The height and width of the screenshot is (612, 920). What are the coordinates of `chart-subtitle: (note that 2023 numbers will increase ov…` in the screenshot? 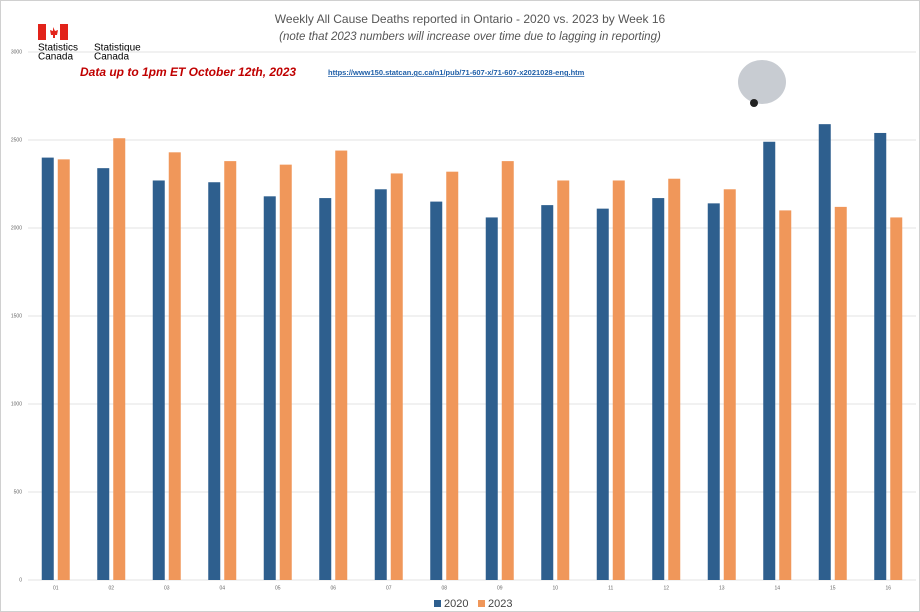 It's located at (470, 37).